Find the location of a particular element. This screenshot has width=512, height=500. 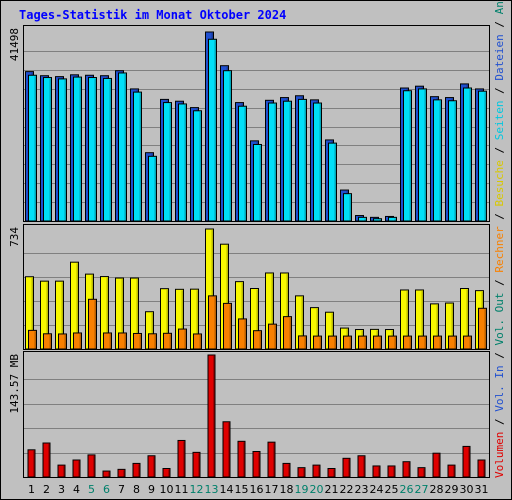

bar-mid-rechner-day12-shade is located at coordinates (200, 341).